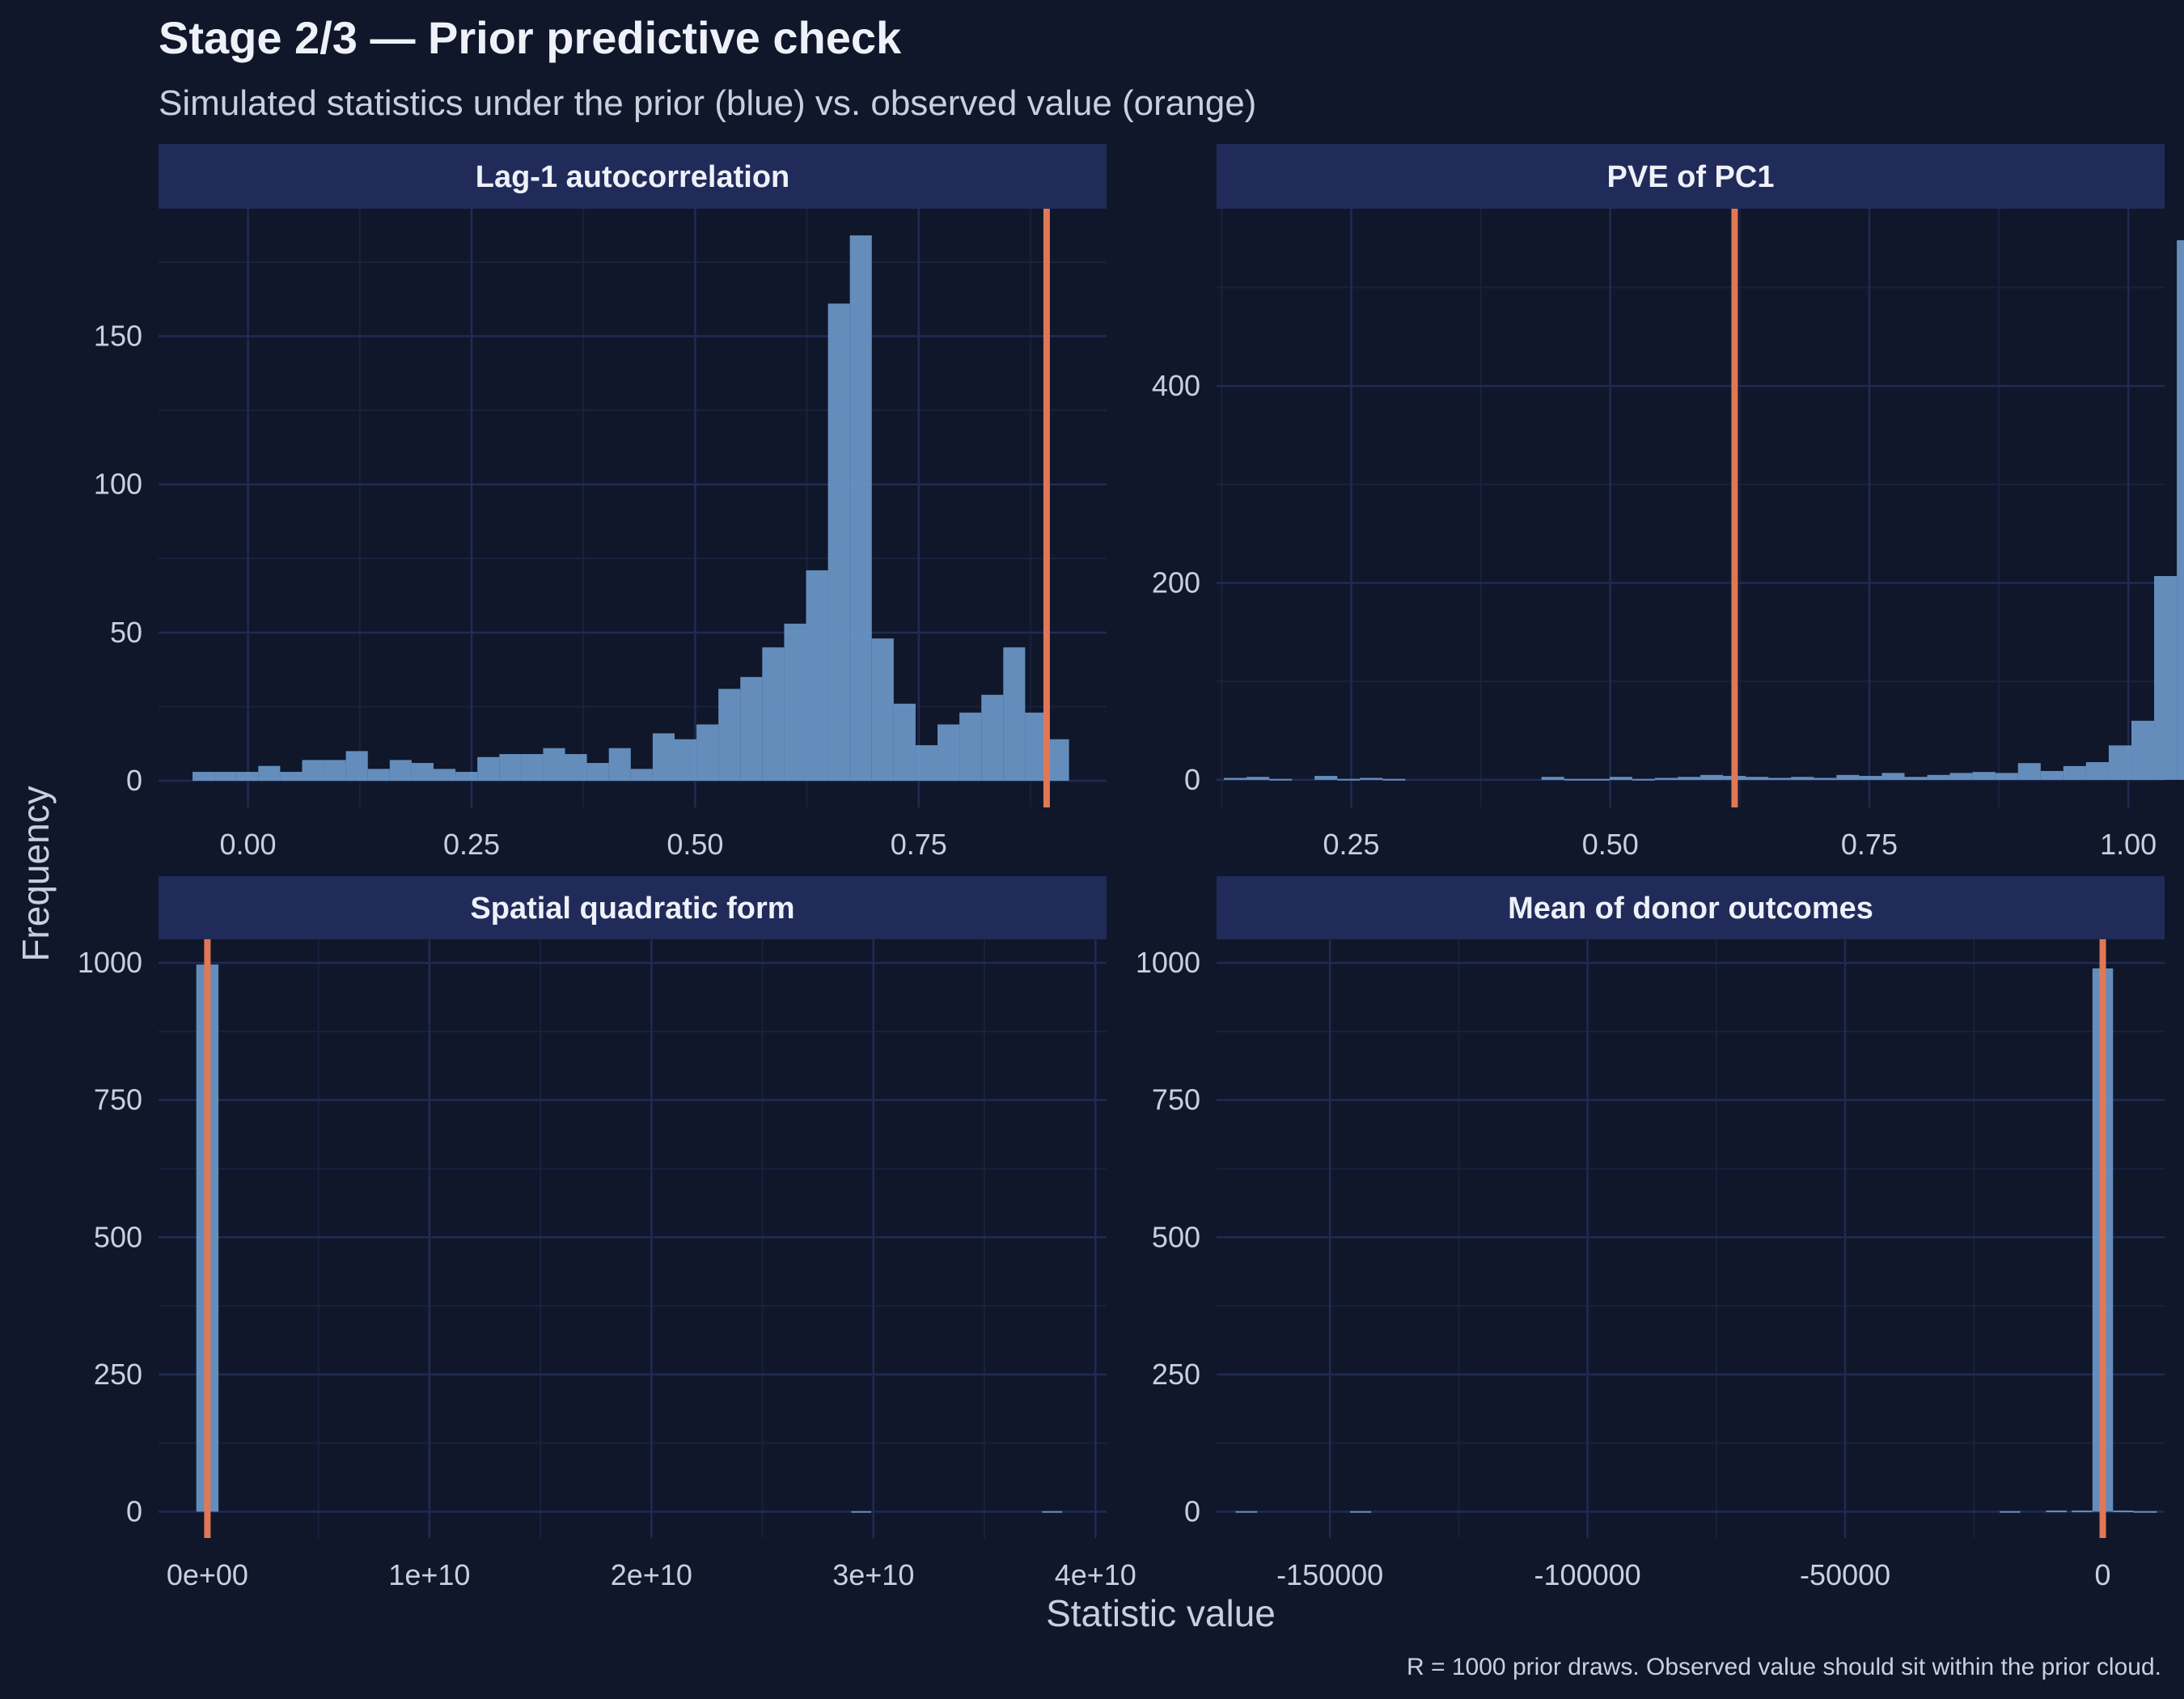 This screenshot has height=1699, width=2184. I want to click on x-tick-label: 0e+00, so click(208, 1574).